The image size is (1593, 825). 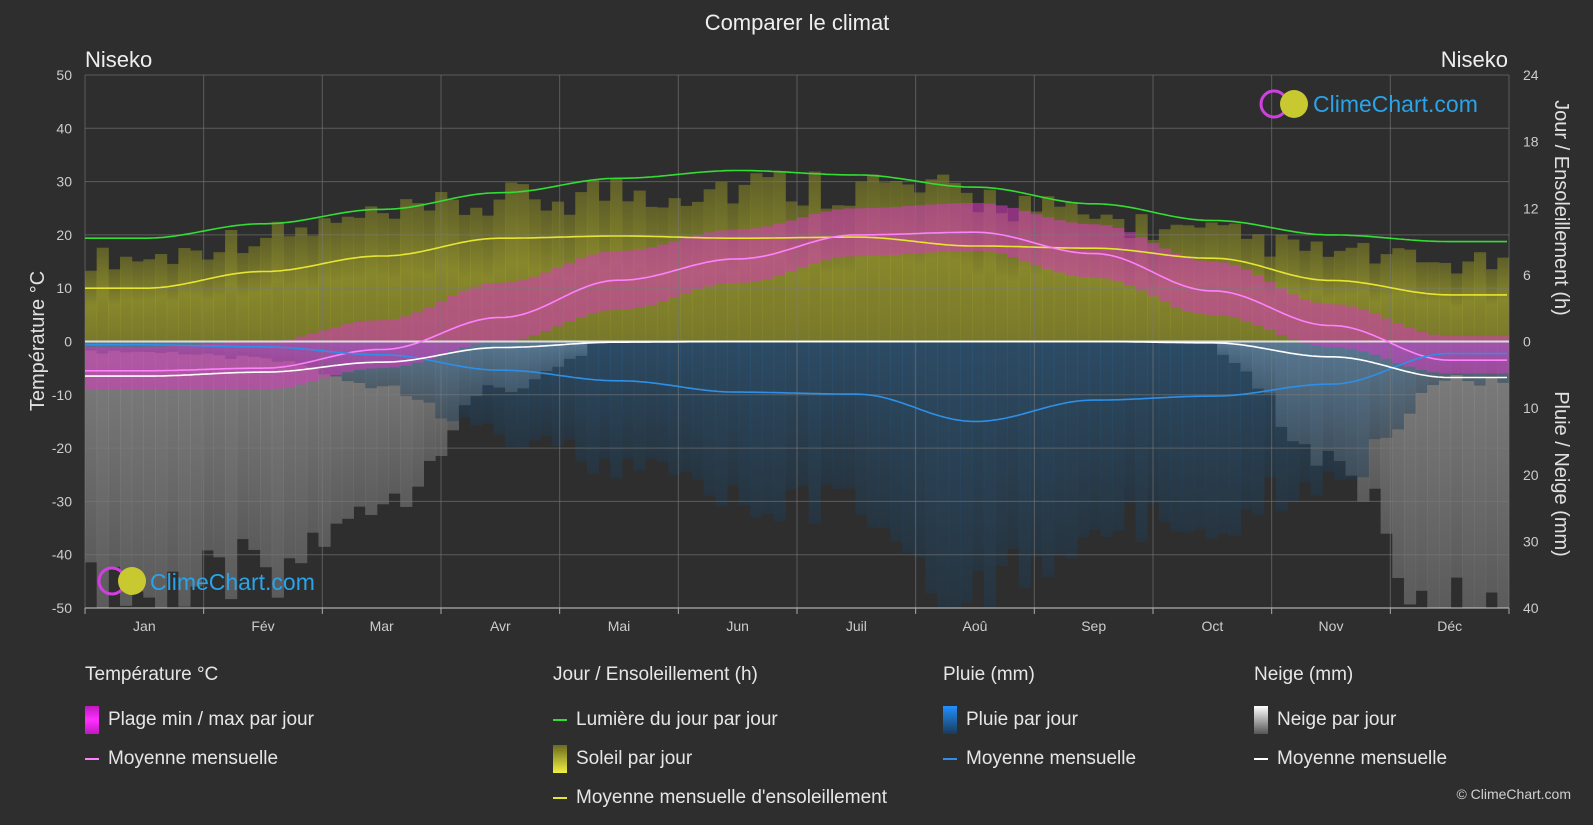 I want to click on y-right-bottom-tick-label: 40, so click(x=1531, y=608).